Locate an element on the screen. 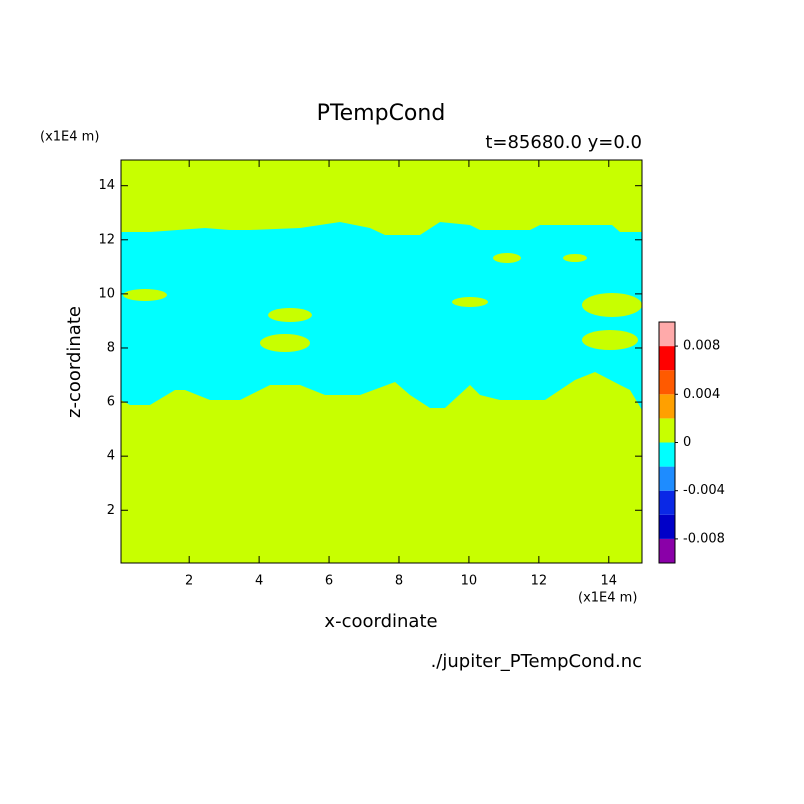 This screenshot has height=804, width=804. x-tick-label: 2 is located at coordinates (189, 581).